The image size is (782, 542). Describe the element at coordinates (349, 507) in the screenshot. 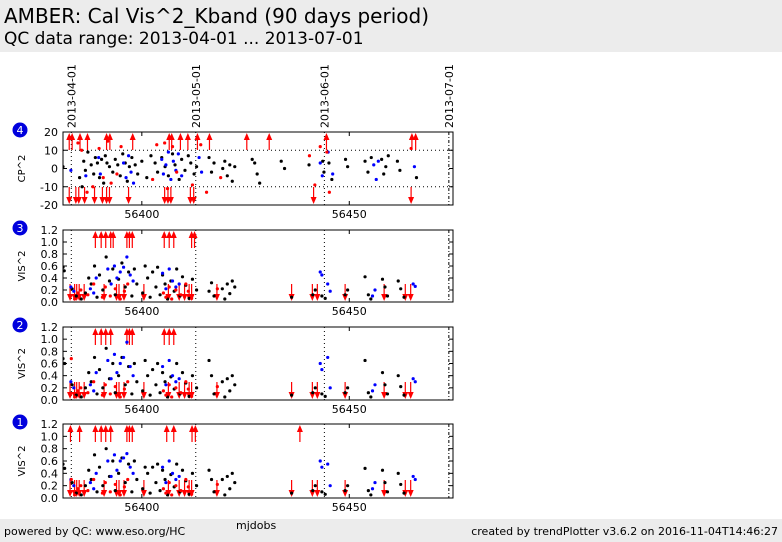

I see `x-tick-label: 56450` at that location.